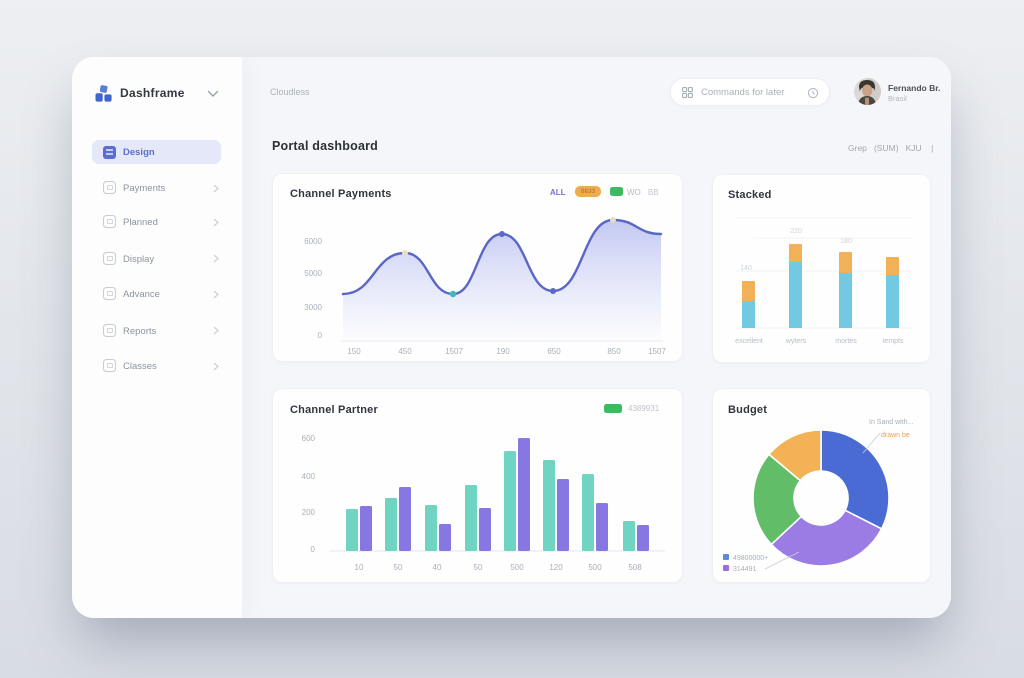 The width and height of the screenshot is (1024, 678). I want to click on svg-text: 450, so click(405, 351).